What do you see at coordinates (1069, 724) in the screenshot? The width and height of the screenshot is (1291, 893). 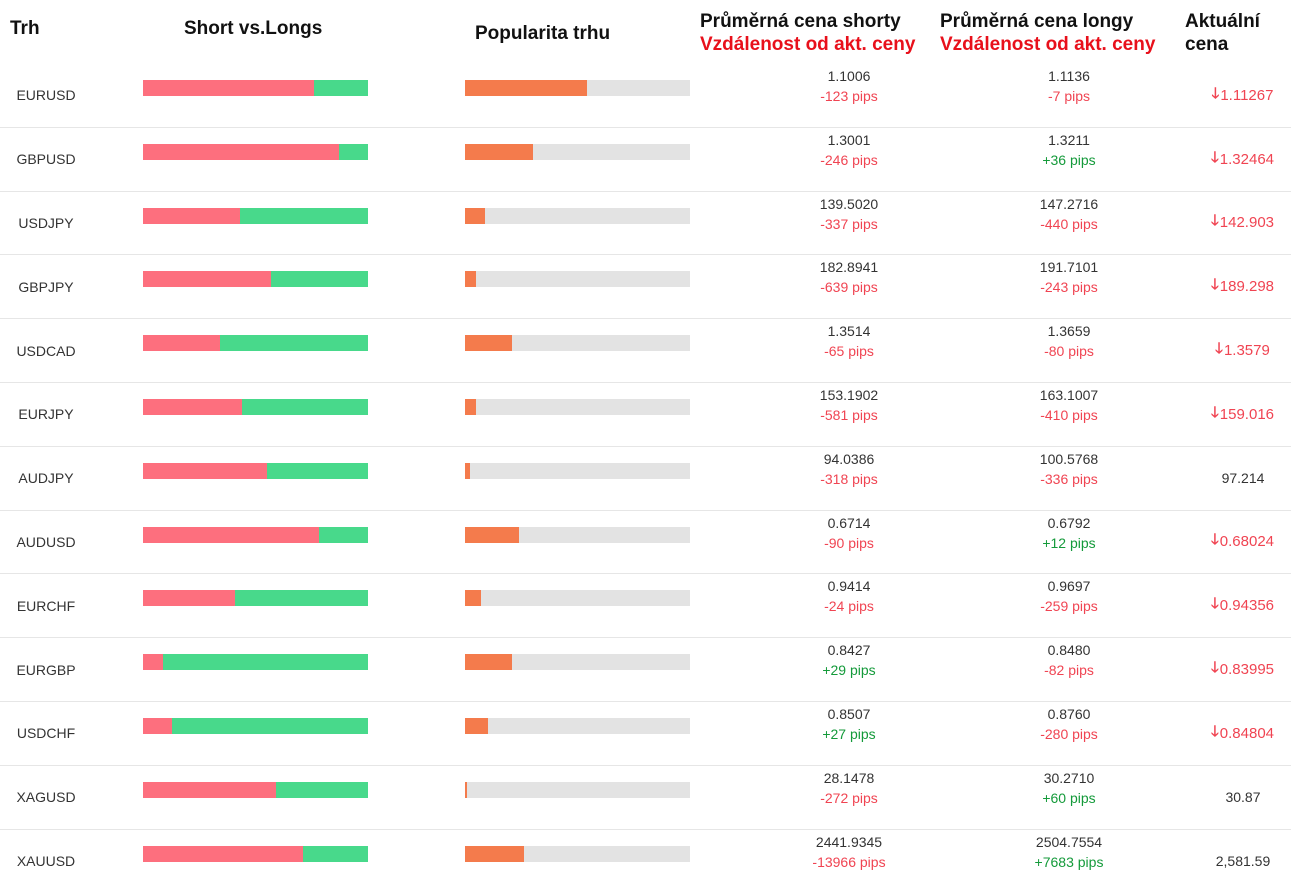 I see `avg-long-price: 0.8760 -280 pips` at bounding box center [1069, 724].